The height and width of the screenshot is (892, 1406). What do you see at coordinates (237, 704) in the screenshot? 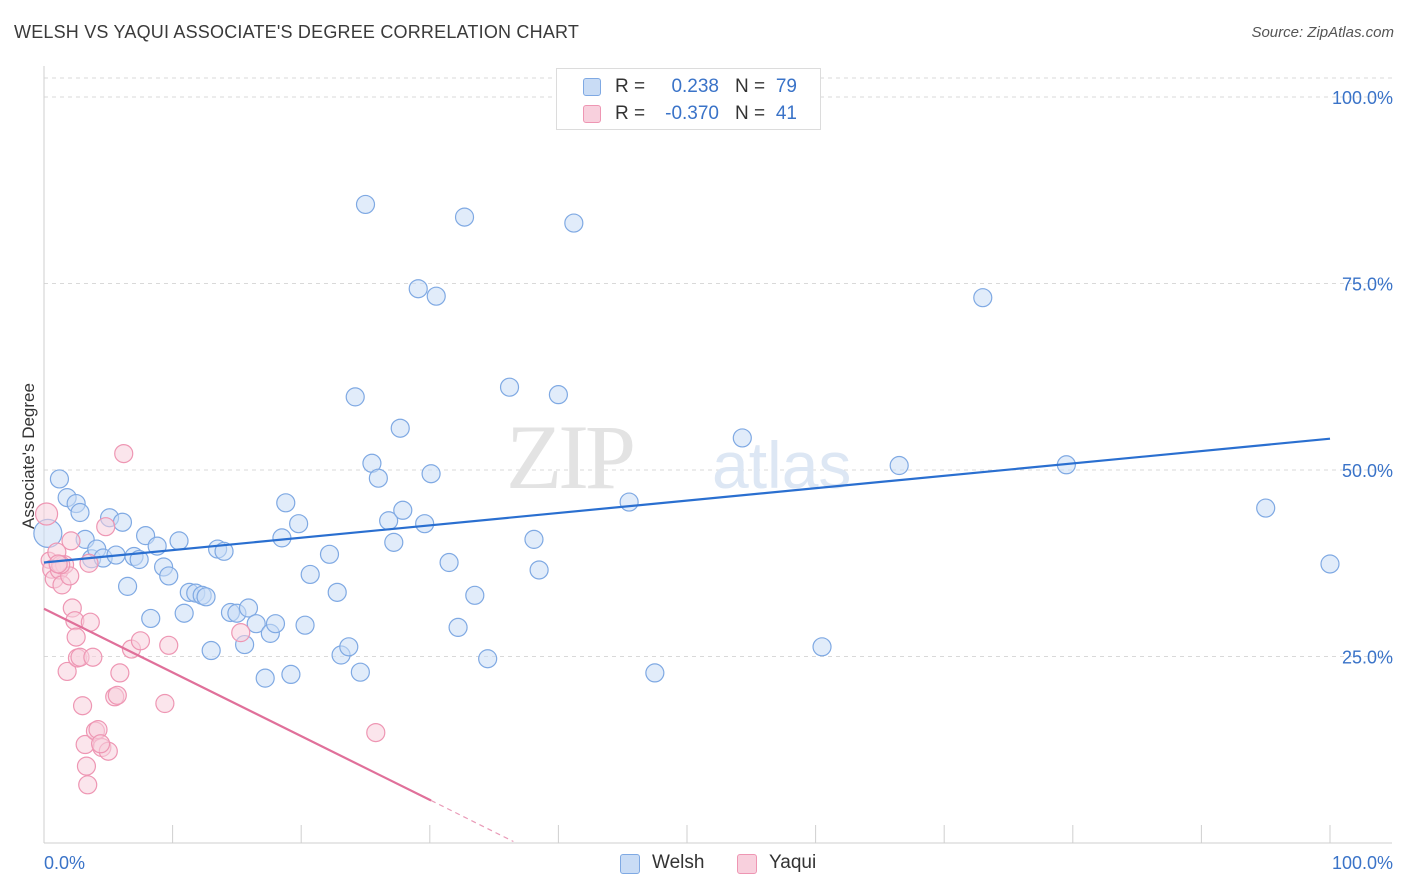
I see `yaqui-trend-line` at bounding box center [237, 704].